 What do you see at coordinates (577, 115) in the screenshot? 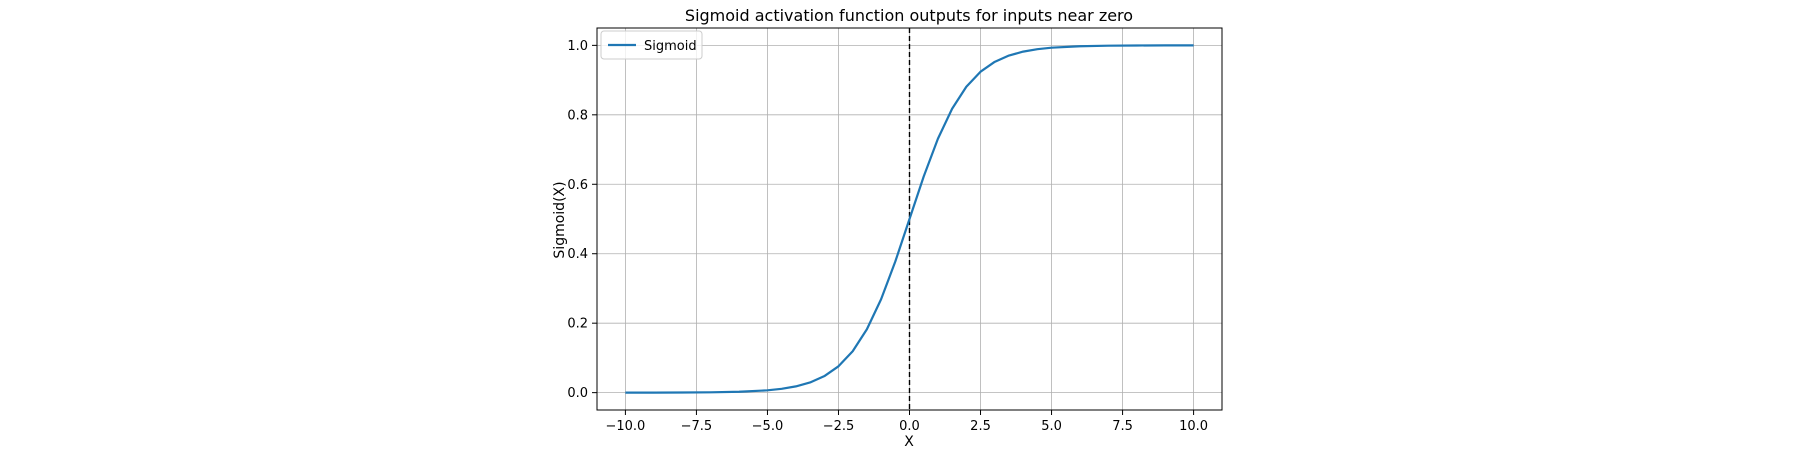
I see `y-tick-label: 0.8` at bounding box center [577, 115].